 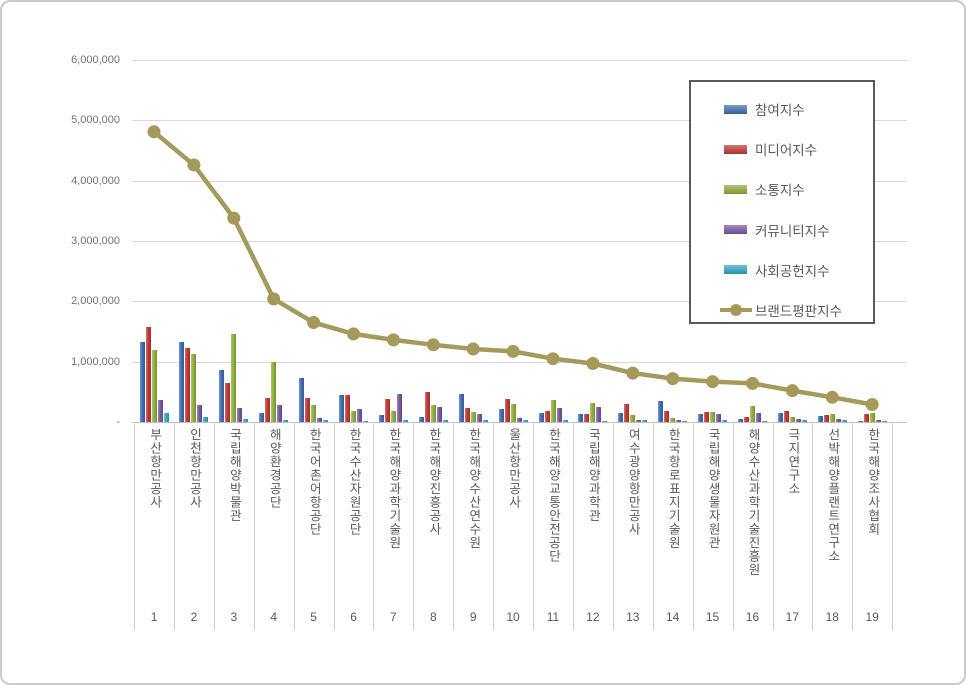 I want to click on bar-참여지수-8, so click(x=421, y=419).